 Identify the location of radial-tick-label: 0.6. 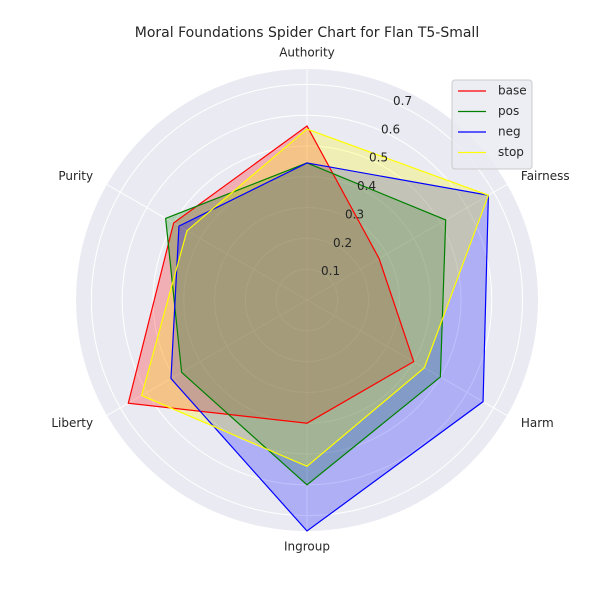
(390, 129).